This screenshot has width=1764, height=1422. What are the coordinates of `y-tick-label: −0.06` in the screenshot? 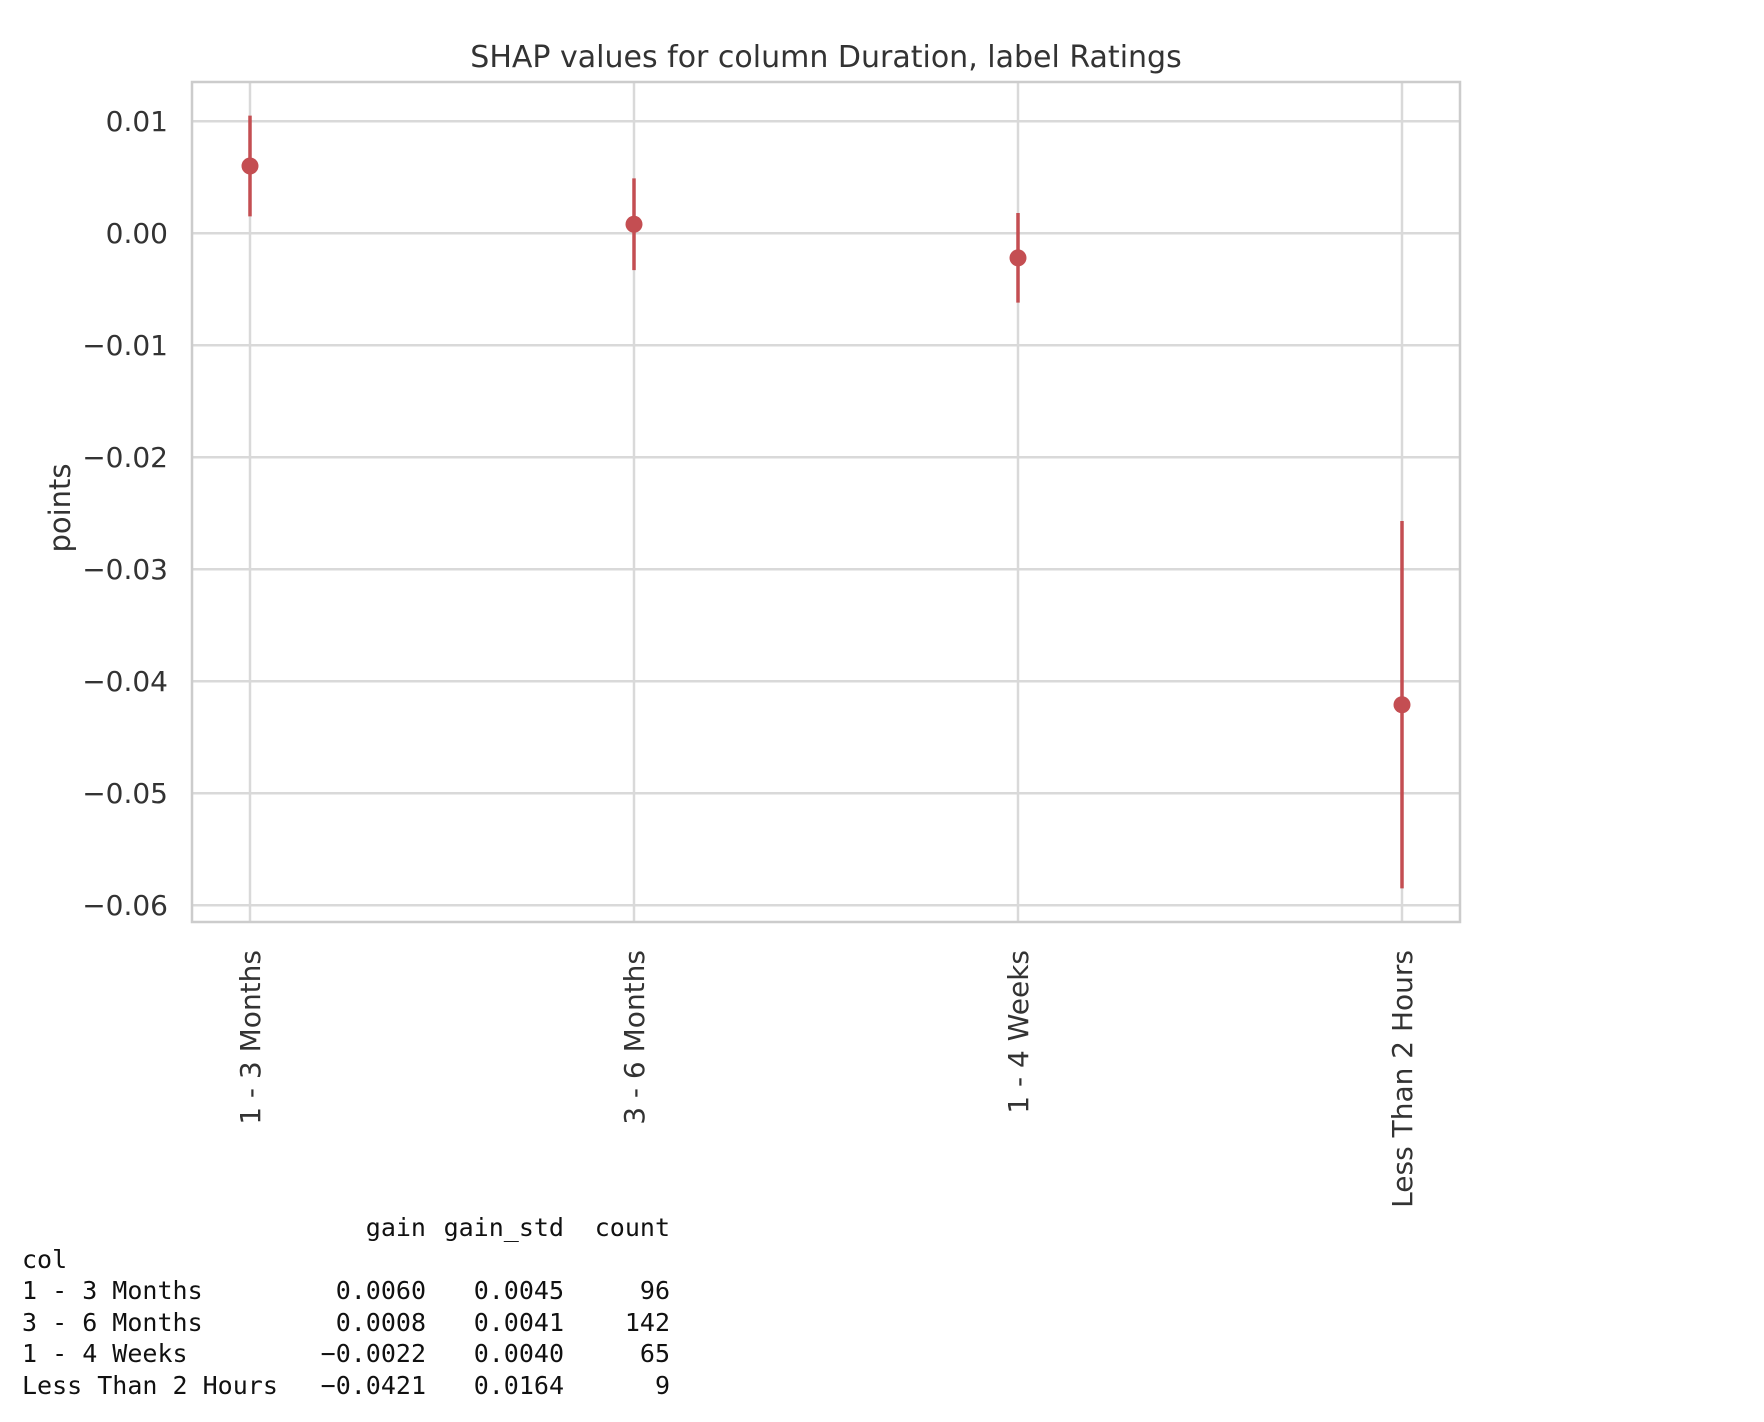 It's located at (125, 905).